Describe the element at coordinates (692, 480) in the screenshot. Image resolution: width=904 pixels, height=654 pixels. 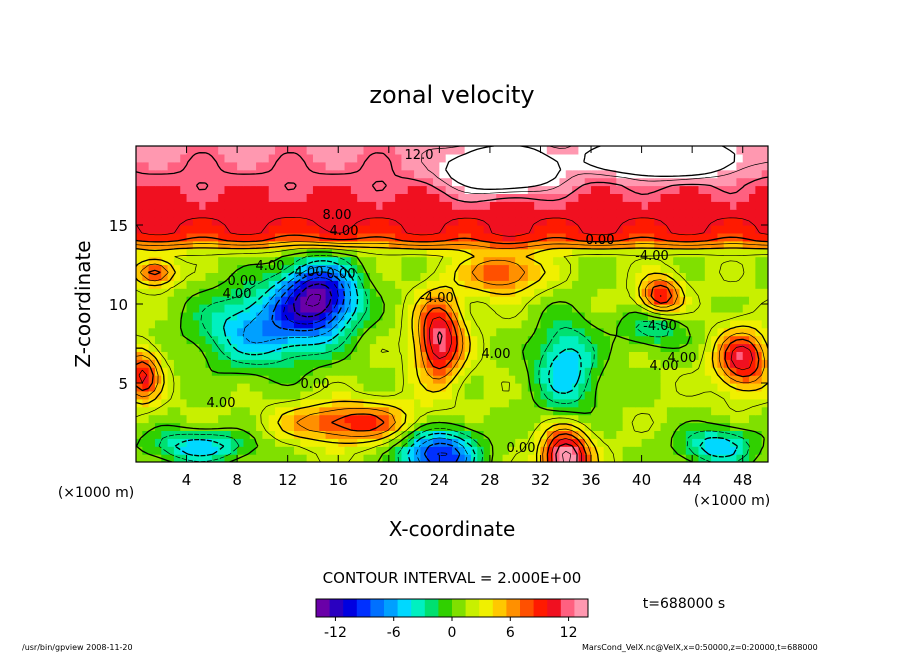
I see `x-tick-label: 44` at that location.